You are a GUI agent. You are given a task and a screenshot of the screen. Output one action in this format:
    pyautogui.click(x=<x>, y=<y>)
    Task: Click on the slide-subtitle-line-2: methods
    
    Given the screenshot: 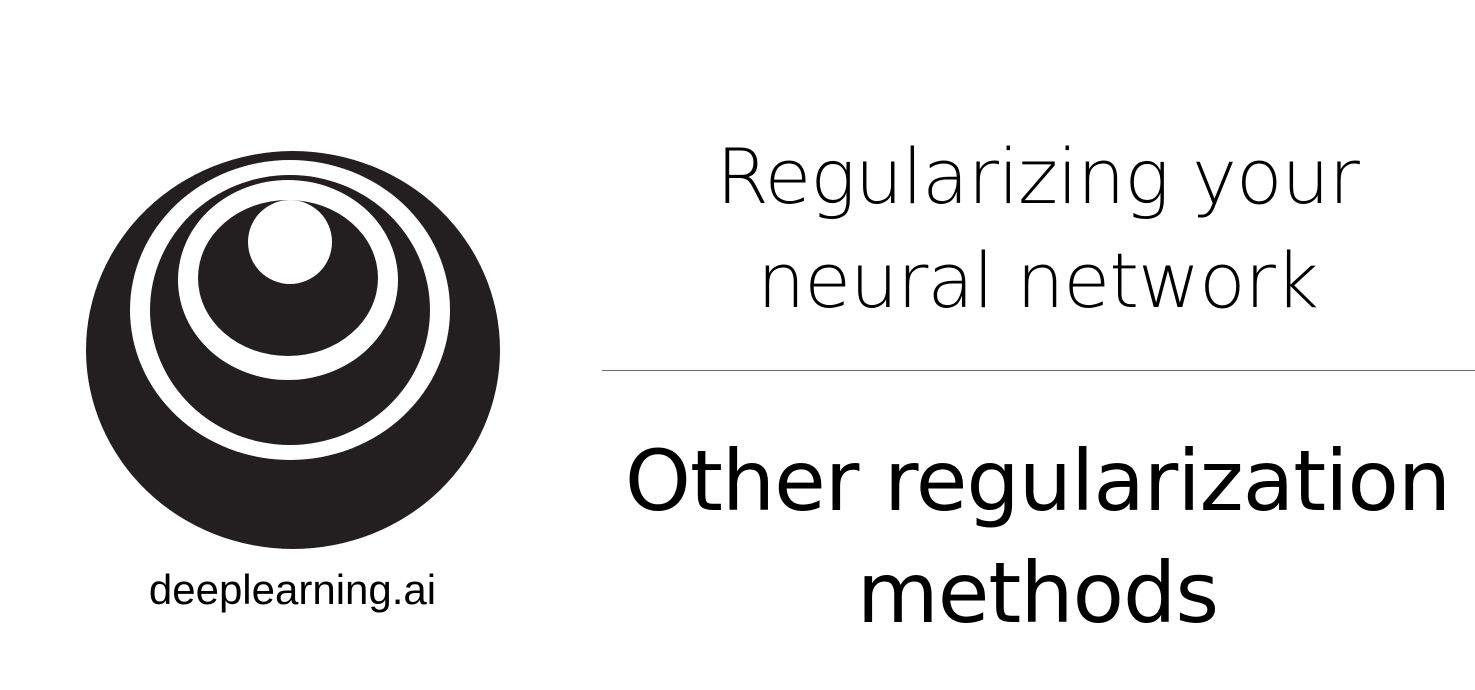 What is the action you would take?
    pyautogui.click(x=1037, y=593)
    